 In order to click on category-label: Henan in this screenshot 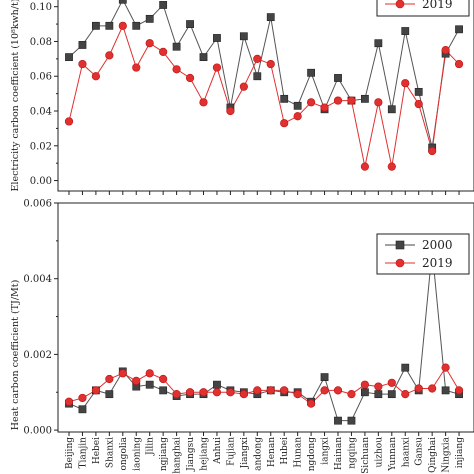, I will do `click(272, 452)`.